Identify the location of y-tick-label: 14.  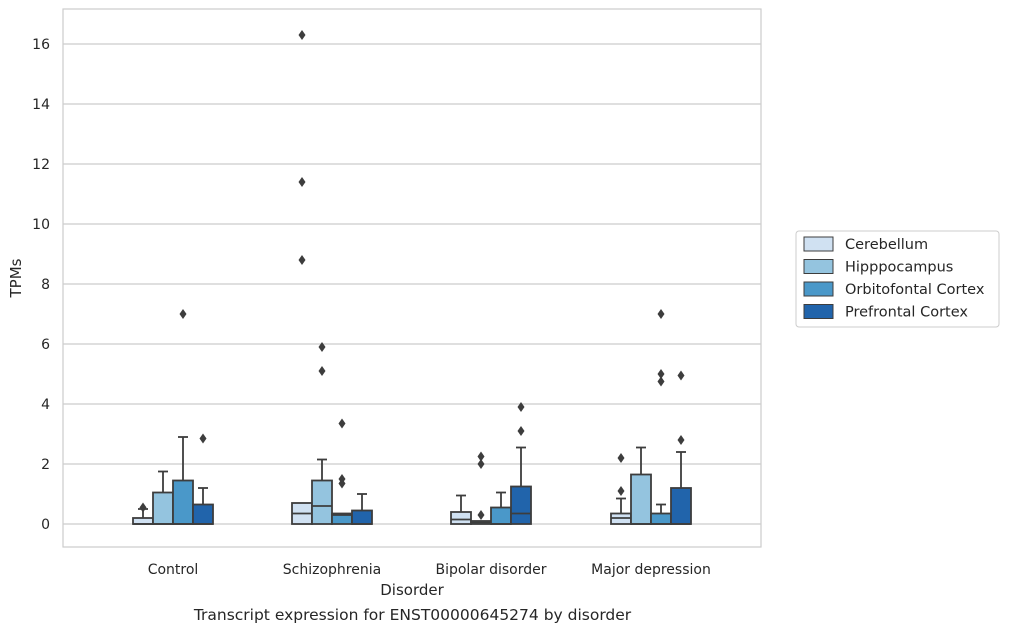
(41, 105).